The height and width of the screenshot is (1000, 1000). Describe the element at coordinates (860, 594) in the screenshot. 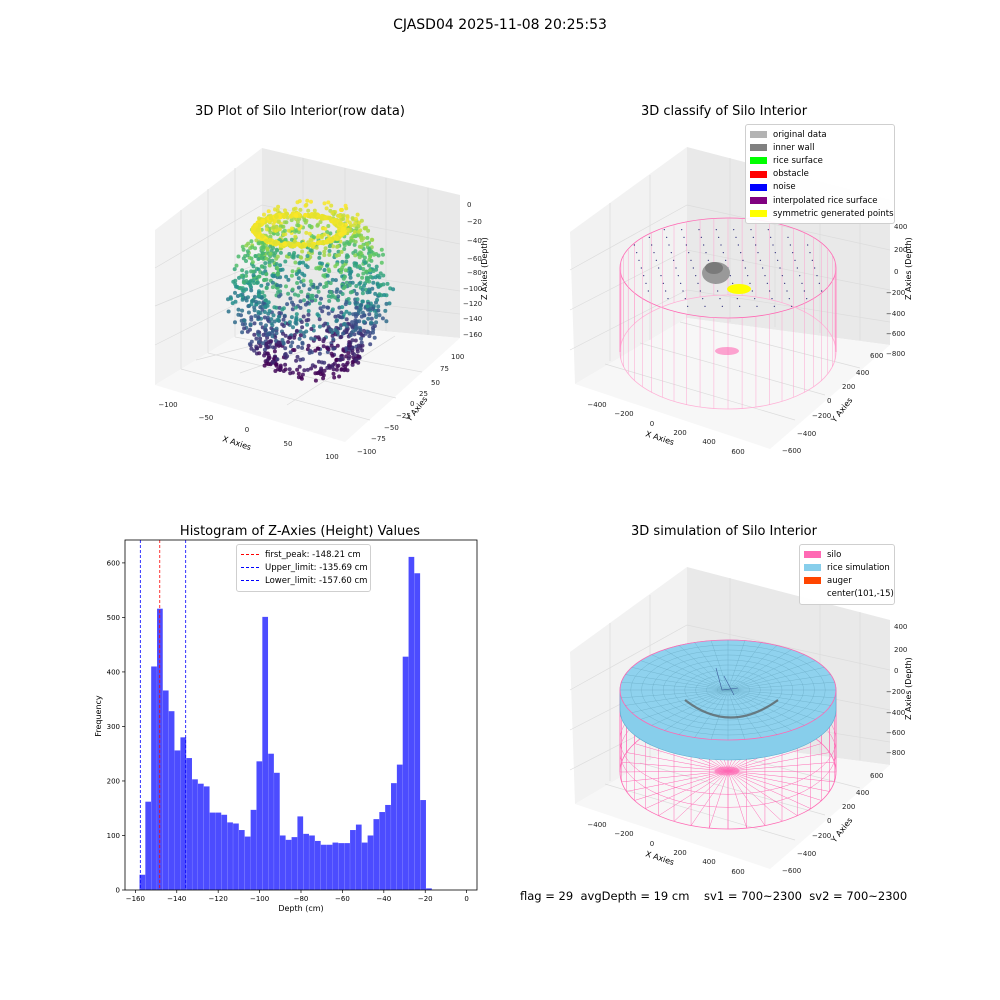

I see `legend-label: center(101,-15)` at that location.